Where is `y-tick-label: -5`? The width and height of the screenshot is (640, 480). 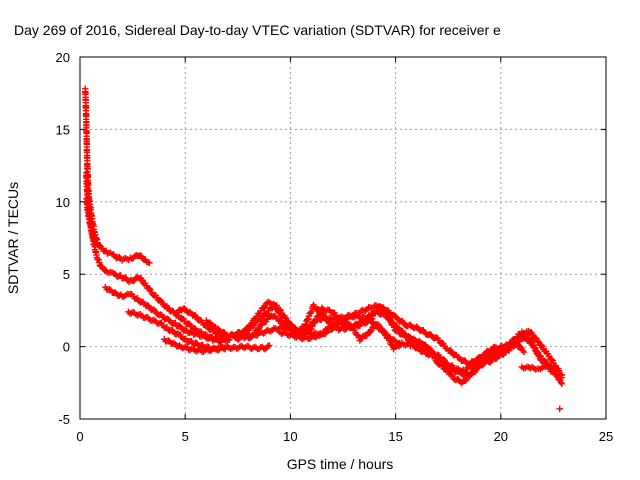
y-tick-label: -5 is located at coordinates (64, 419).